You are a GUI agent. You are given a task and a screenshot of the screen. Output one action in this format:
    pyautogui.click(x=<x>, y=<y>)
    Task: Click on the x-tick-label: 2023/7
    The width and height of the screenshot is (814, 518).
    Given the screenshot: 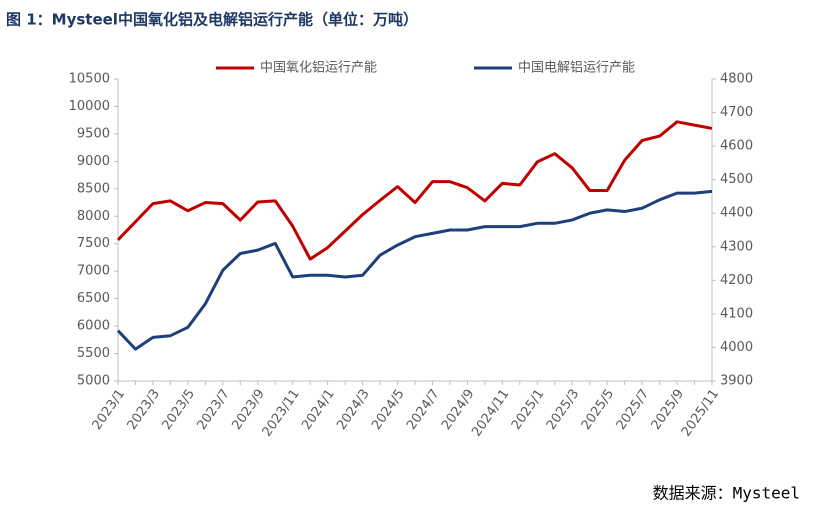 What is the action you would take?
    pyautogui.click(x=213, y=410)
    